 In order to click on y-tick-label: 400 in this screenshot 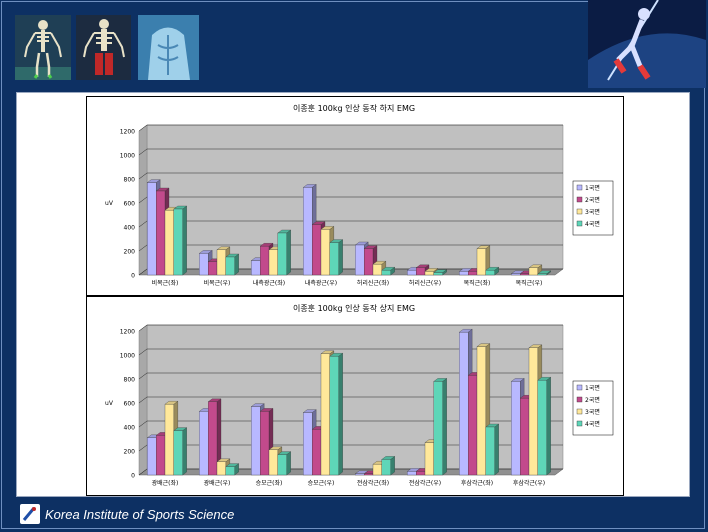, I will do `click(130, 228)`.